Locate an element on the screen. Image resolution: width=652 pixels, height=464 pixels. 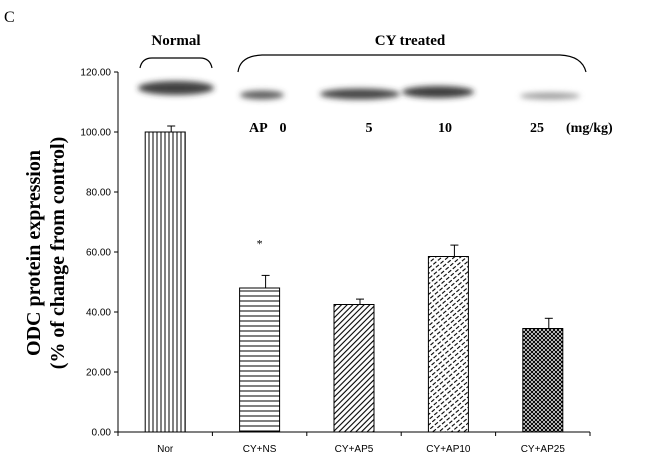
dose-25: 25 is located at coordinates (537, 128).